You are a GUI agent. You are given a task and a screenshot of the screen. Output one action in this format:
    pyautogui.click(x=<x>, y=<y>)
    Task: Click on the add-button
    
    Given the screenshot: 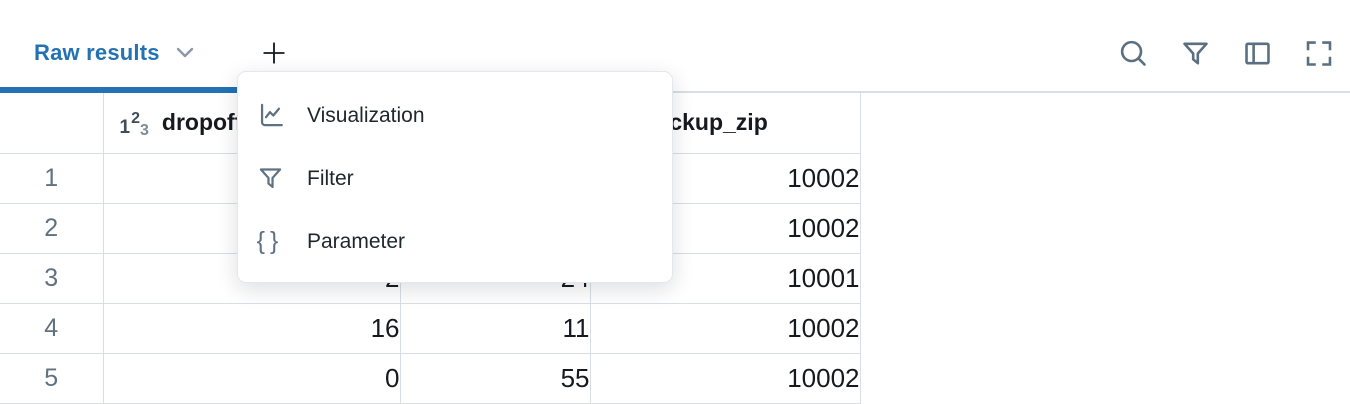 What is the action you would take?
    pyautogui.click(x=274, y=53)
    